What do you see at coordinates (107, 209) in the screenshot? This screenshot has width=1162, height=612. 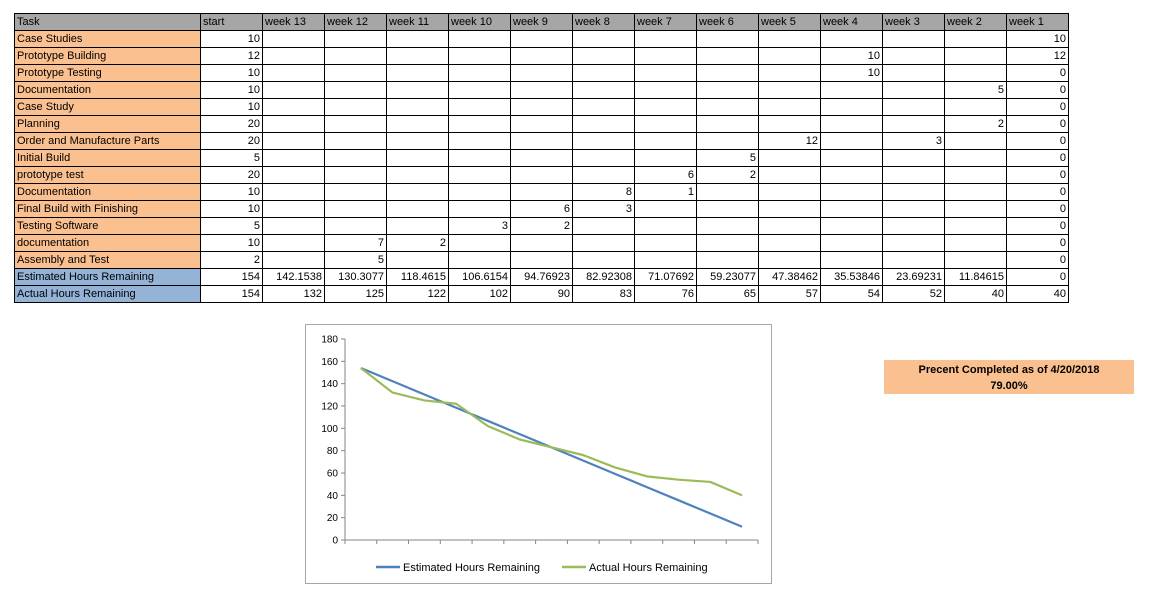 I see `task-name-cell: Final Build with Finishing` at bounding box center [107, 209].